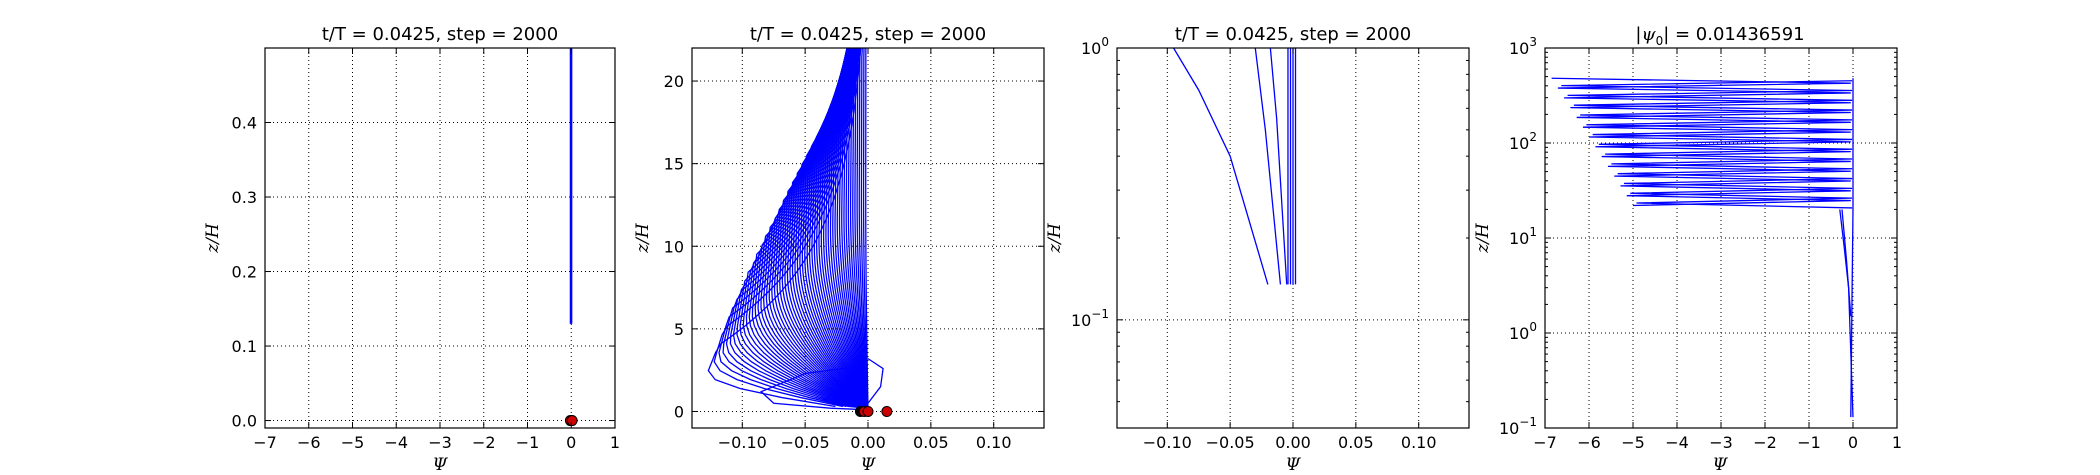 Image resolution: width=2100 pixels, height=475 pixels. Describe the element at coordinates (1090, 318) in the screenshot. I see `panel-3-ytick-label: 10⁻¹` at that location.